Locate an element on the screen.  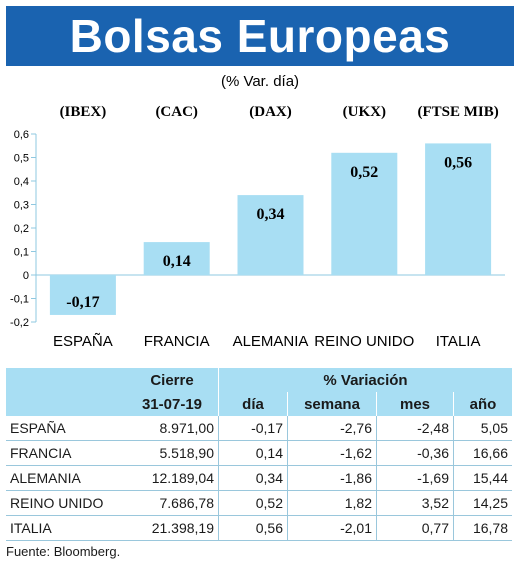
table-row: ALEMANIA 12.189,04 0,34 -1,86 -1,69 15,44 is located at coordinates (259, 478).